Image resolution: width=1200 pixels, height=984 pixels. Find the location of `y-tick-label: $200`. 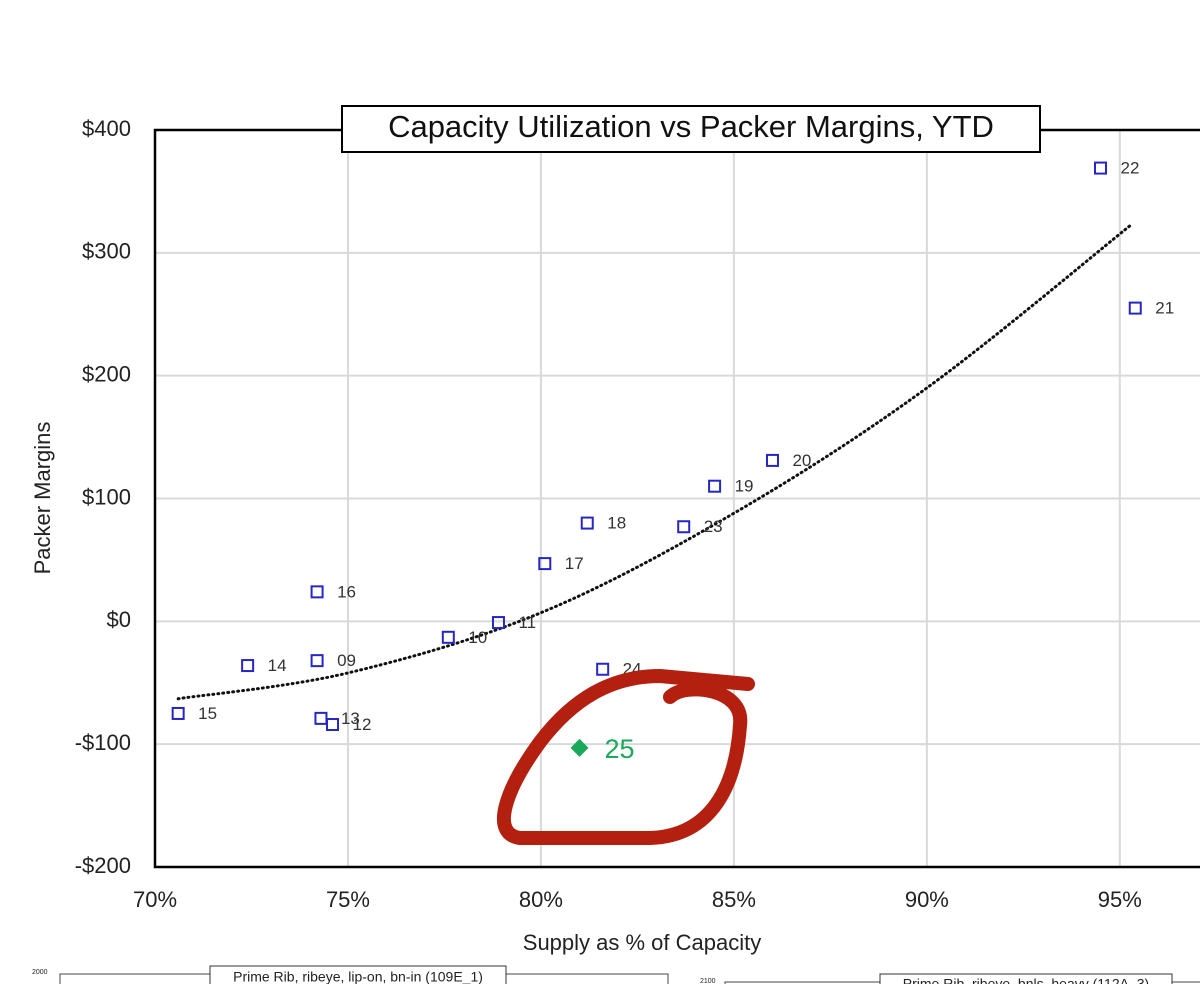

y-tick-label: $200 is located at coordinates (106, 373).